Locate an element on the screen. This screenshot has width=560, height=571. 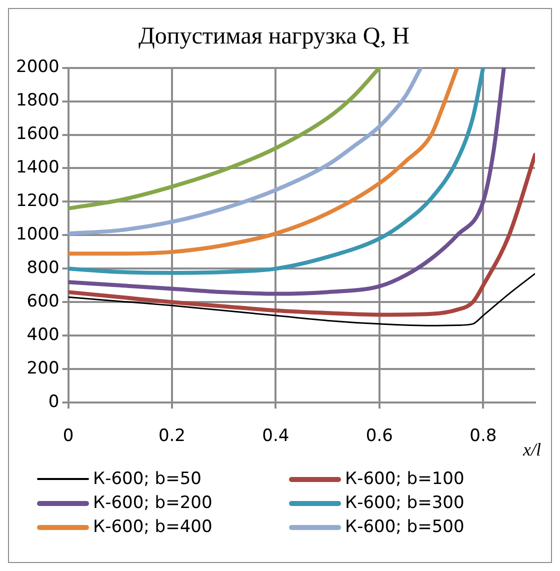
y-tick-label: 2000 is located at coordinates (38, 67).